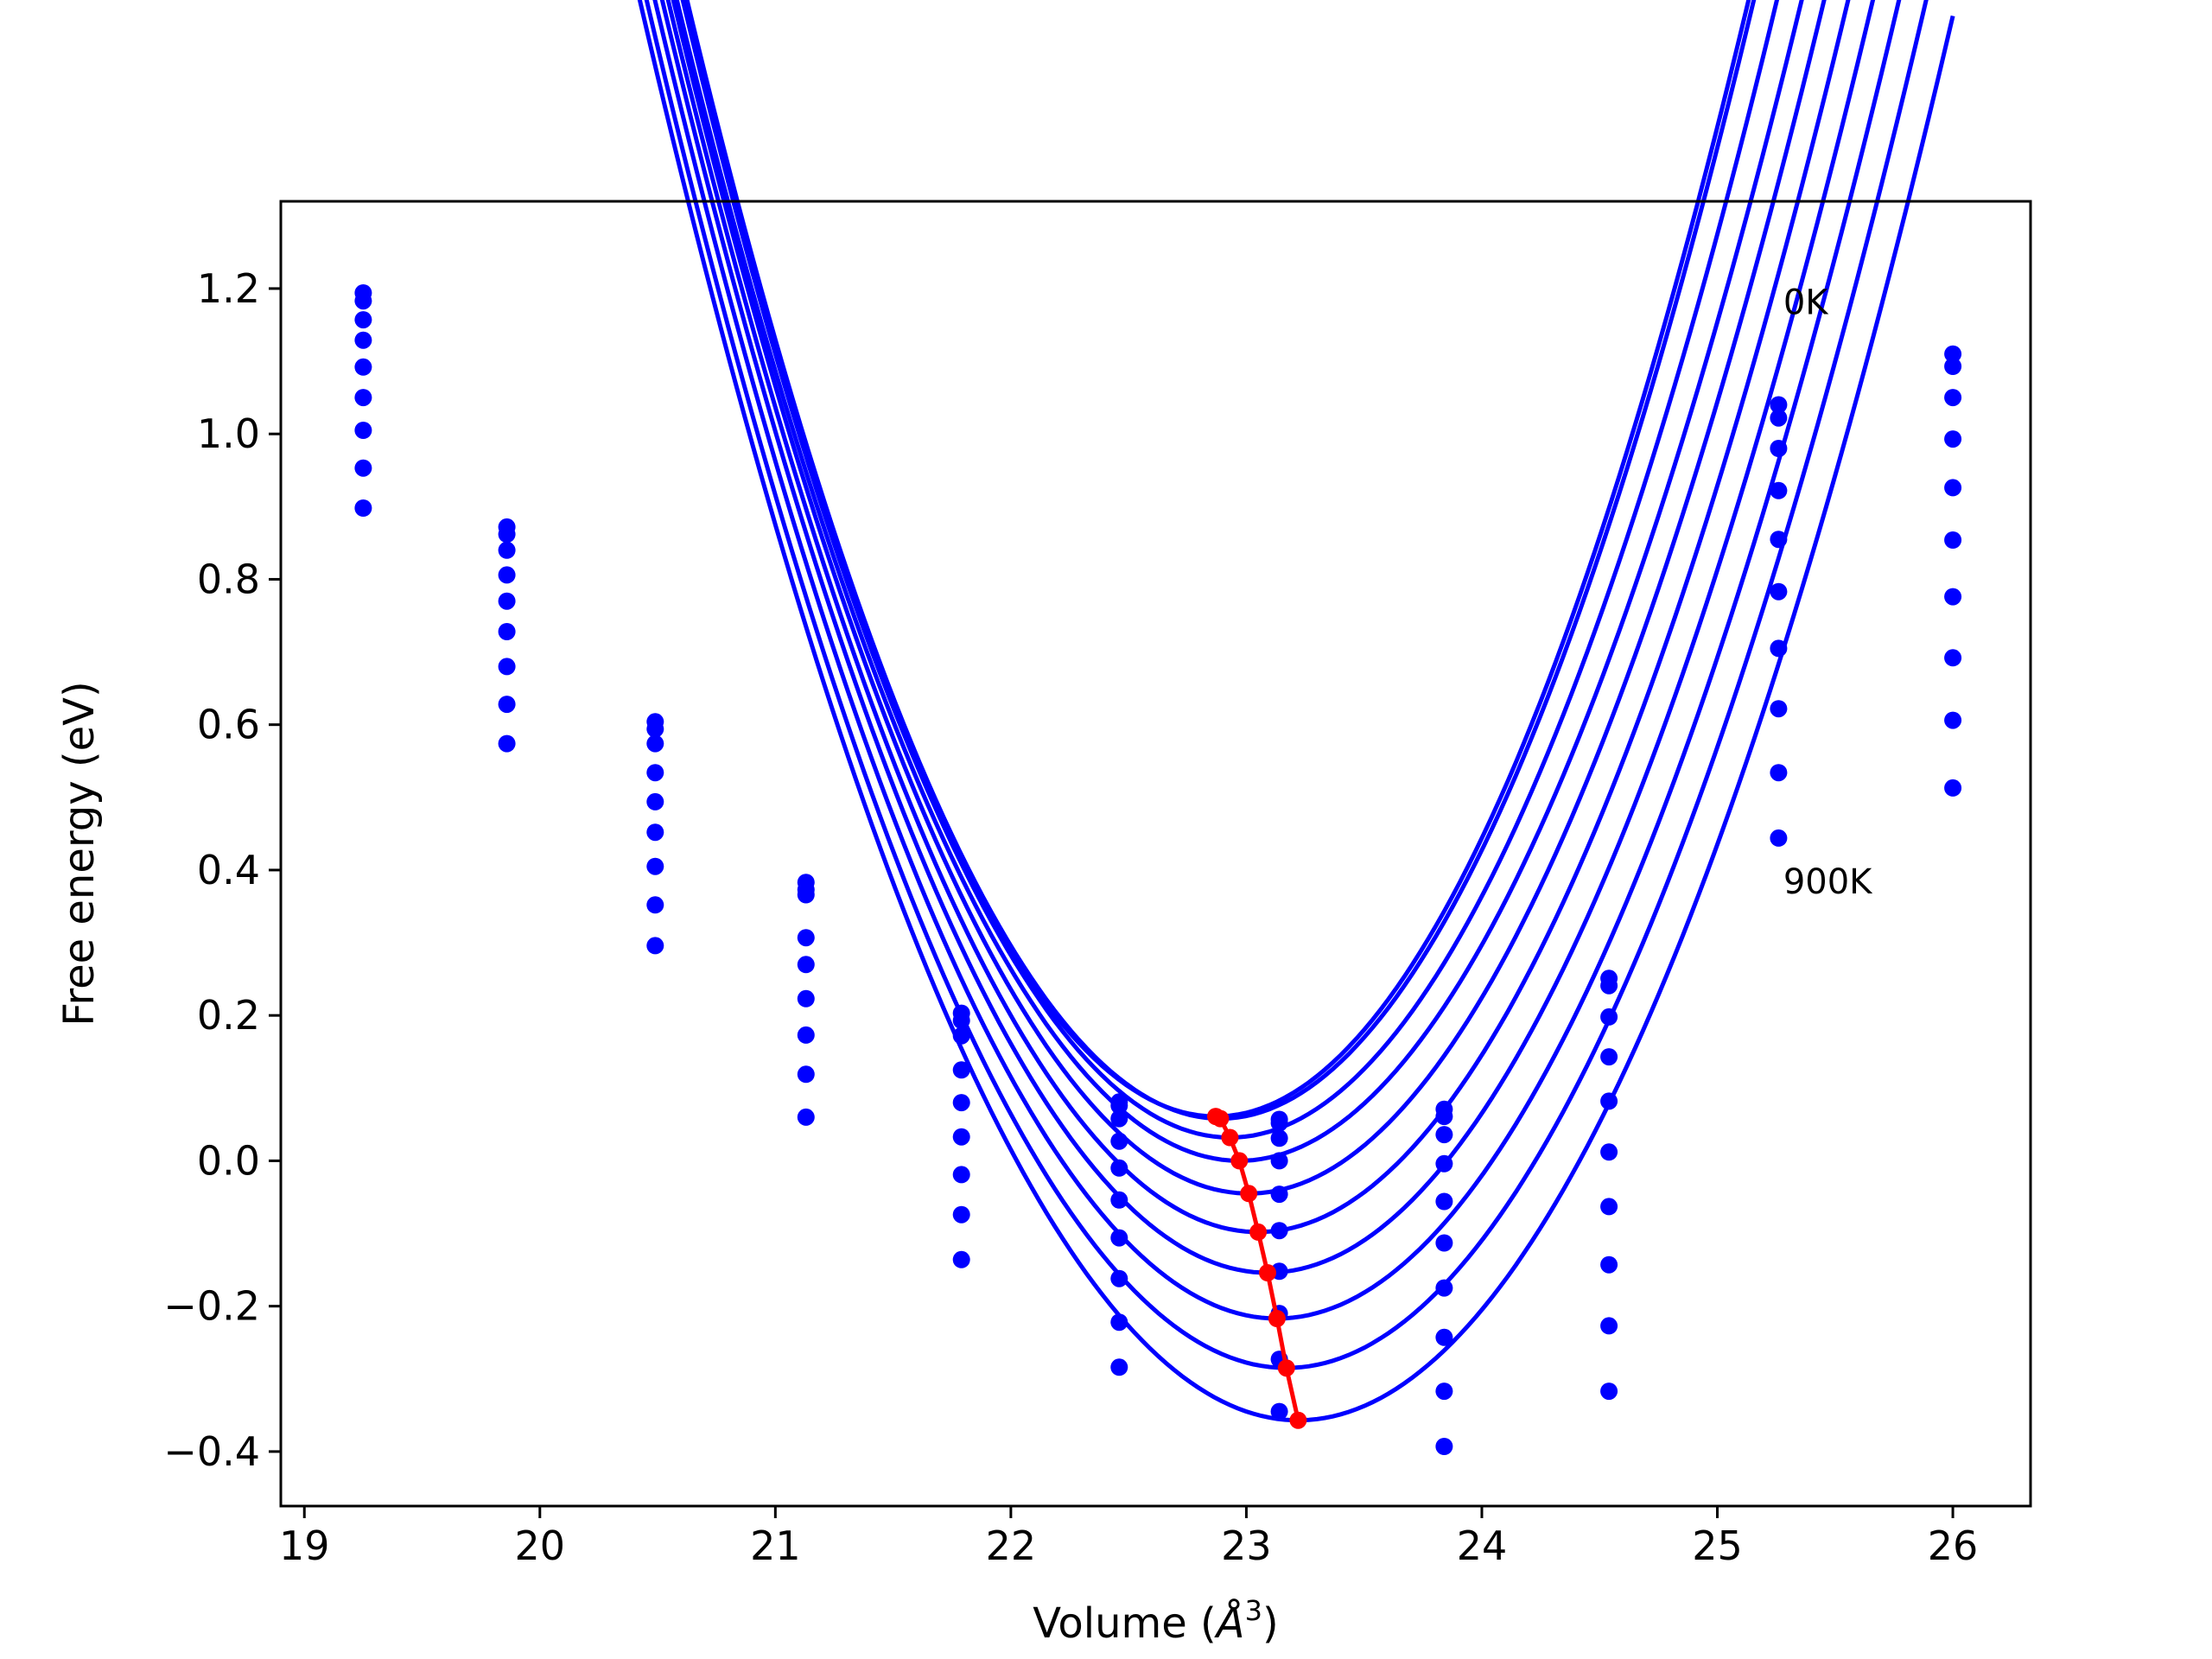 This screenshot has width=2212, height=1659. I want to click on y-tick-label: 0.2, so click(229, 1015).